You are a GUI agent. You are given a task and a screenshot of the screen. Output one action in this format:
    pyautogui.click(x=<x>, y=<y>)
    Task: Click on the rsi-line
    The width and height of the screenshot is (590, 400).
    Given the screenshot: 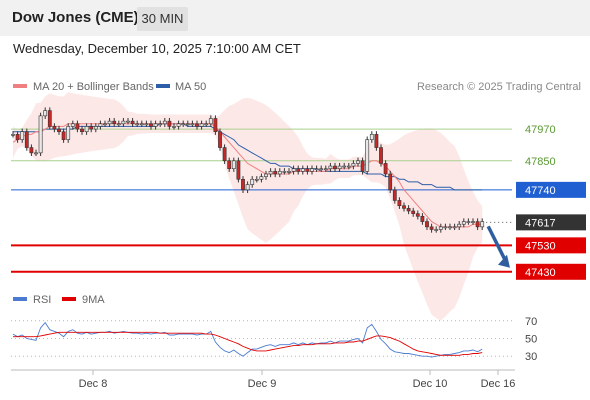 What is the action you would take?
    pyautogui.click(x=247, y=339)
    